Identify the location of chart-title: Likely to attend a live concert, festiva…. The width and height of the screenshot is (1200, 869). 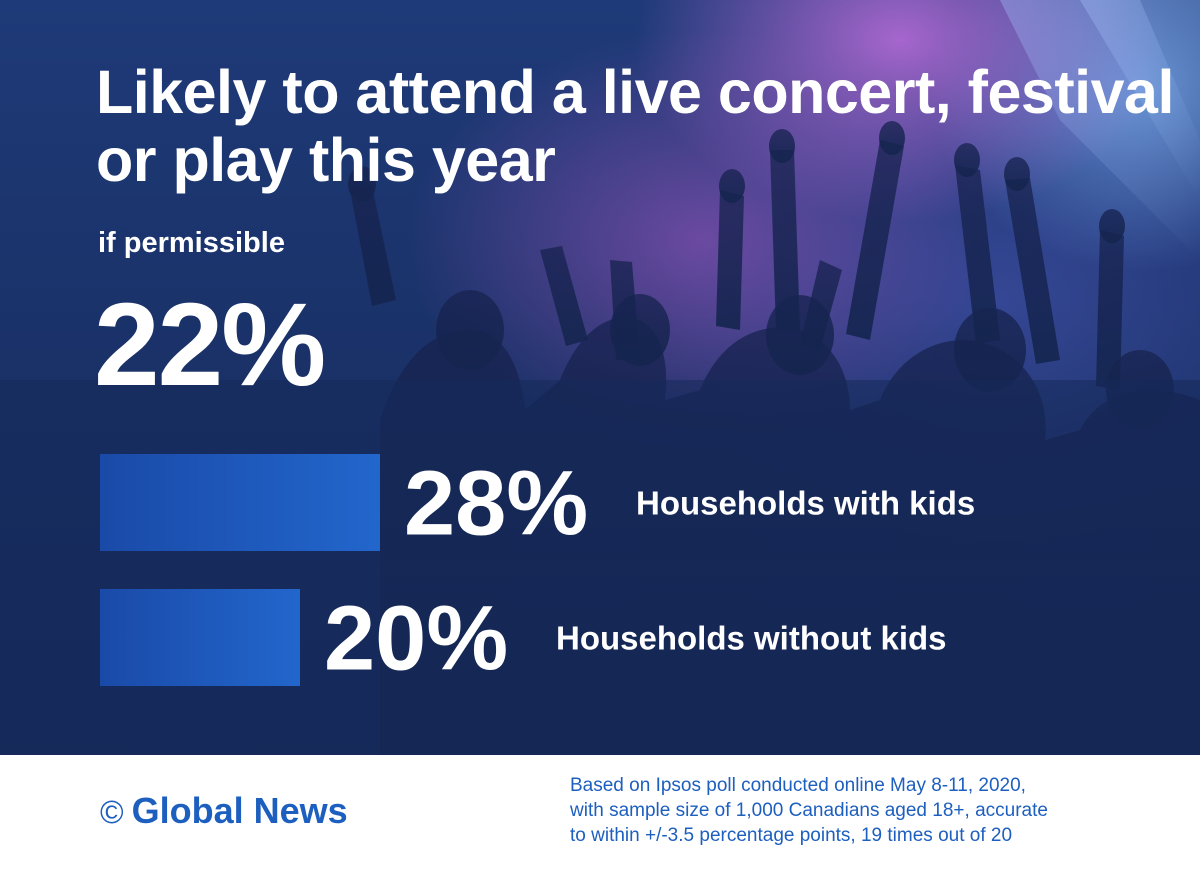
(635, 126).